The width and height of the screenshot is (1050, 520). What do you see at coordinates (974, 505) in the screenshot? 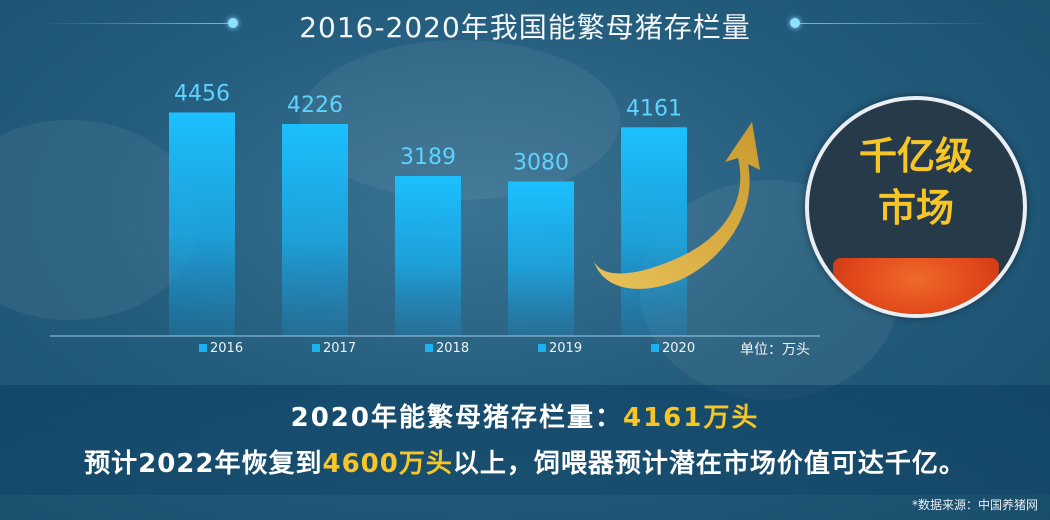
I see `data-source: *数据来源：中国养猪网` at bounding box center [974, 505].